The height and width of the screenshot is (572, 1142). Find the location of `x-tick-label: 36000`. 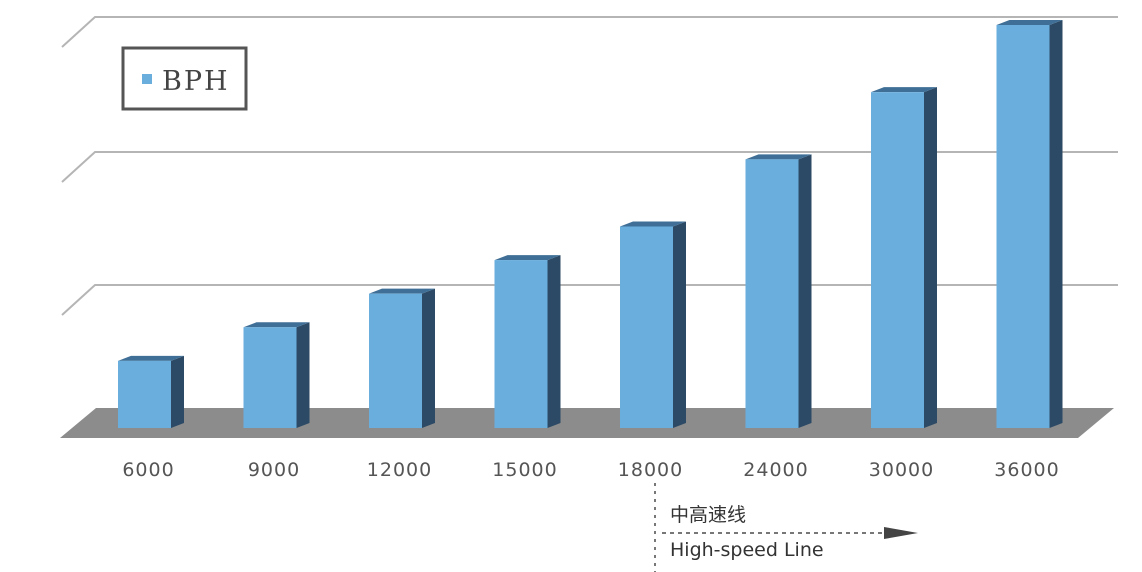

x-tick-label: 36000 is located at coordinates (1026, 470).